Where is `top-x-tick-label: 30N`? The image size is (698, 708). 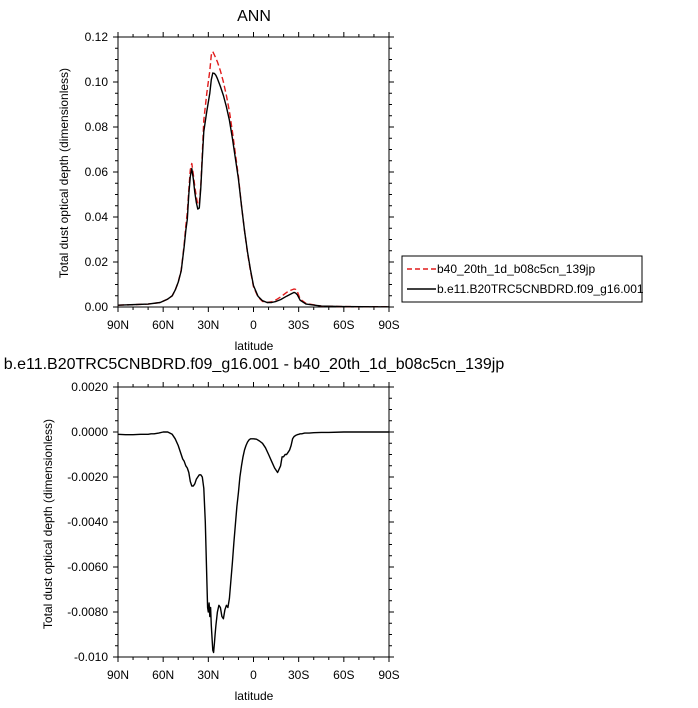 top-x-tick-label: 30N is located at coordinates (208, 325).